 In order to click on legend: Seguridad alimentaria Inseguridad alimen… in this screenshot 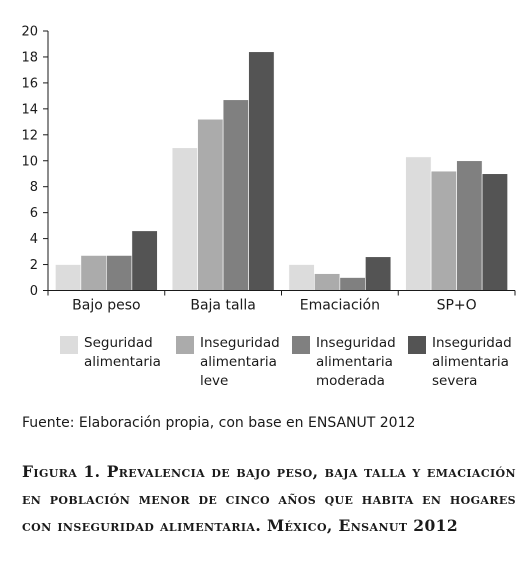, I will do `click(290, 365)`.